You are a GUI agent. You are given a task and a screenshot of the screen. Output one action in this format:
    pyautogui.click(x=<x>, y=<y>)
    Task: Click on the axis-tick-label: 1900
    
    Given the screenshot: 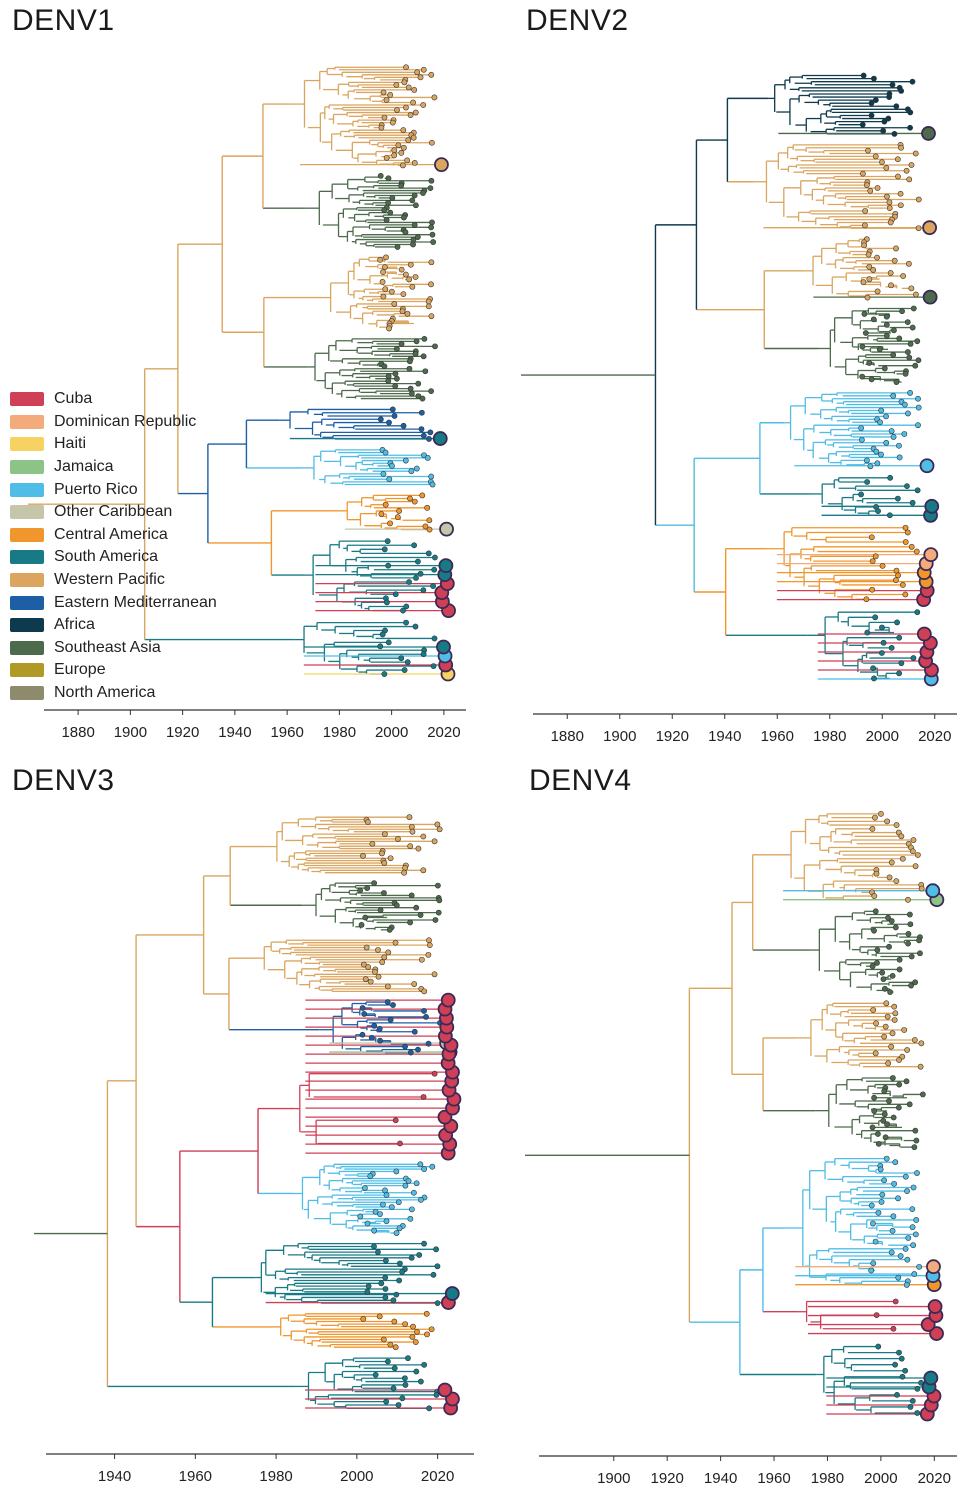 What is the action you would take?
    pyautogui.click(x=613, y=1478)
    